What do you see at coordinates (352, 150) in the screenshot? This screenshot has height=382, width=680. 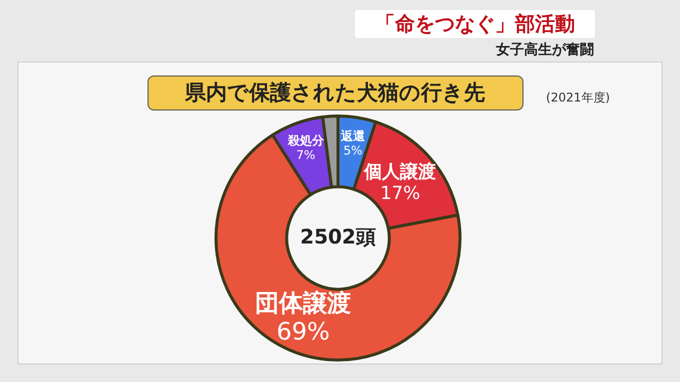 I see `data-label: 5%` at bounding box center [352, 150].